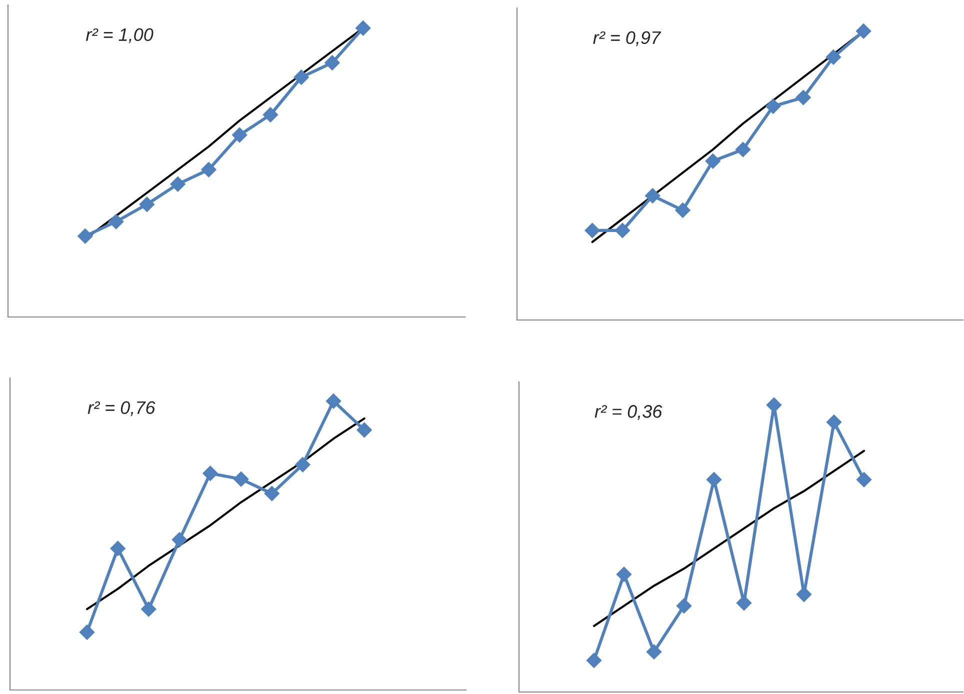  Describe the element at coordinates (627, 38) in the screenshot. I see `annotation: r² = 0,97` at that location.